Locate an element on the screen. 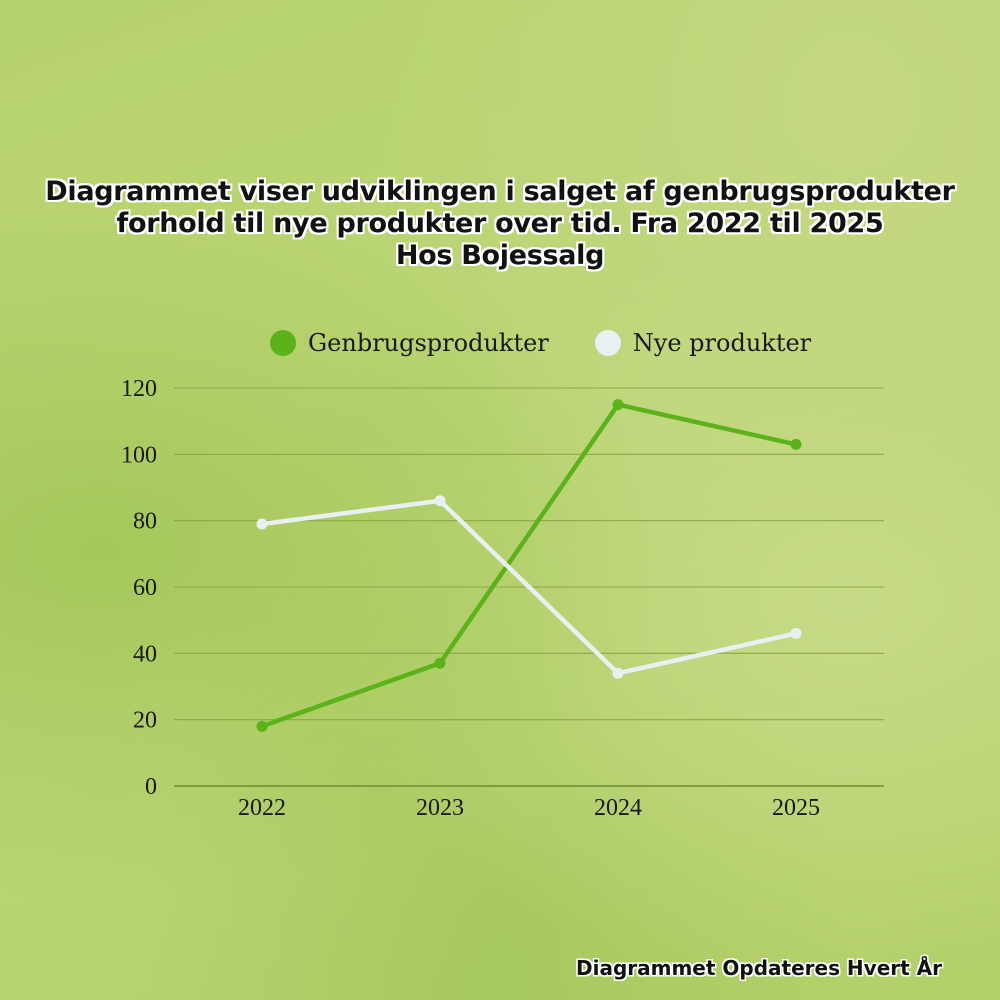 The width and height of the screenshot is (1000, 1000). series-nye-produkter is located at coordinates (529, 587).